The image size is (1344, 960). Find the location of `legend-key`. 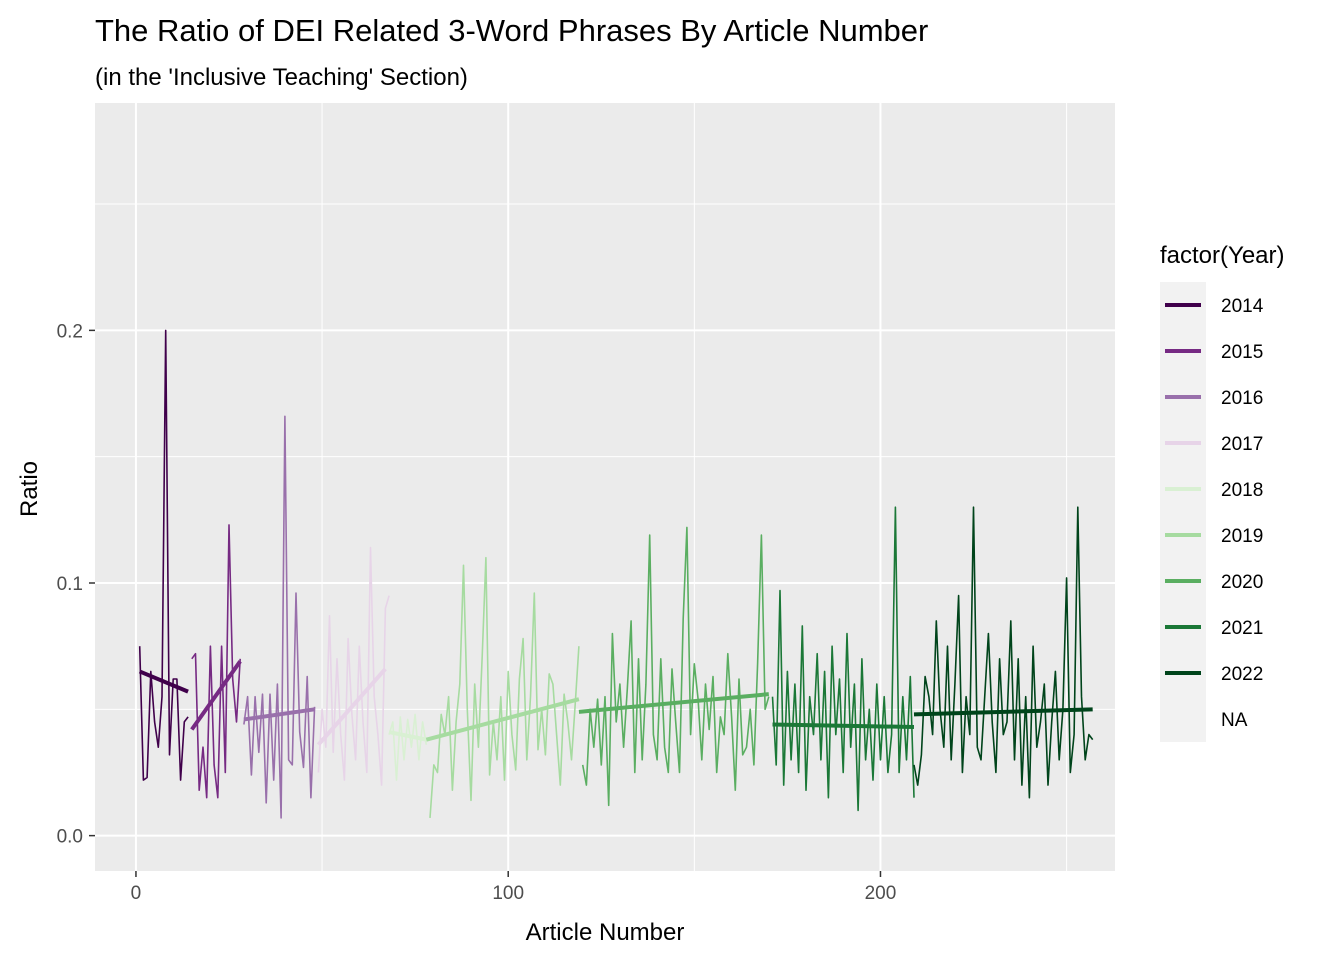

legend-key is located at coordinates (1183, 719).